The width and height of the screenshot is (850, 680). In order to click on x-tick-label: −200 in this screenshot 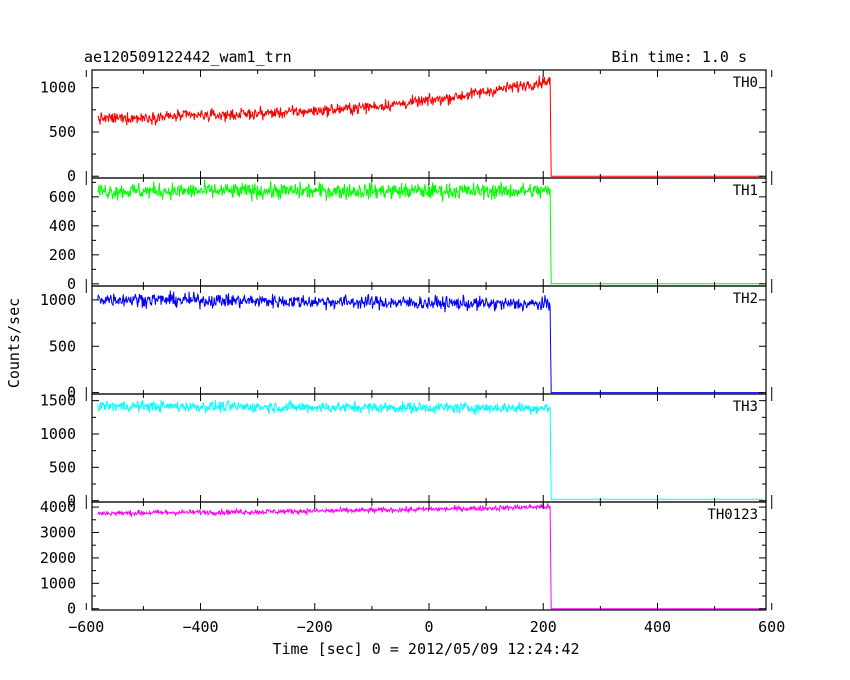, I will do `click(315, 627)`.